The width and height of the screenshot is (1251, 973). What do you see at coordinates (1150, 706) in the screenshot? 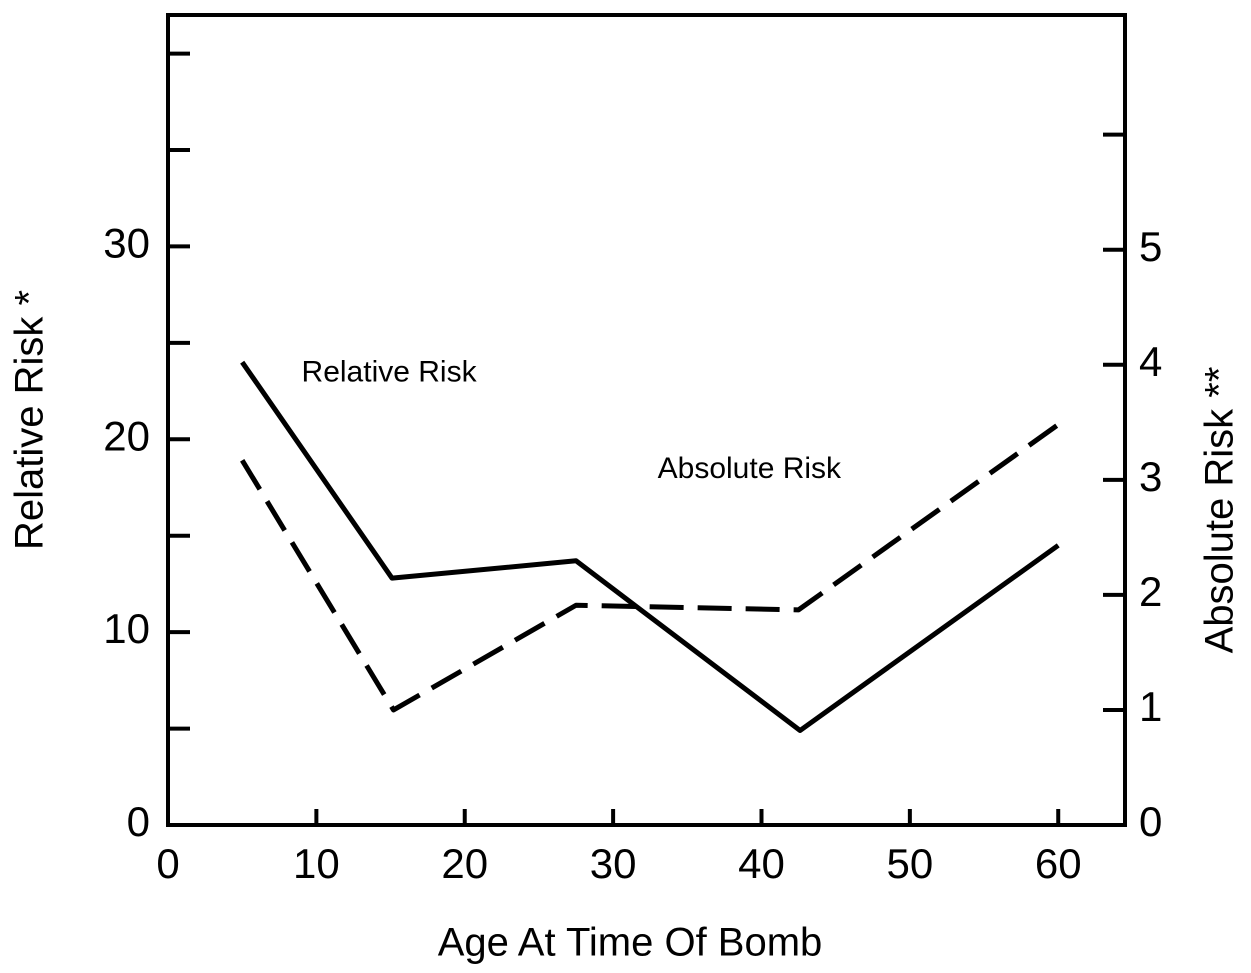
I see `y2-tick-label: 1` at bounding box center [1150, 706].